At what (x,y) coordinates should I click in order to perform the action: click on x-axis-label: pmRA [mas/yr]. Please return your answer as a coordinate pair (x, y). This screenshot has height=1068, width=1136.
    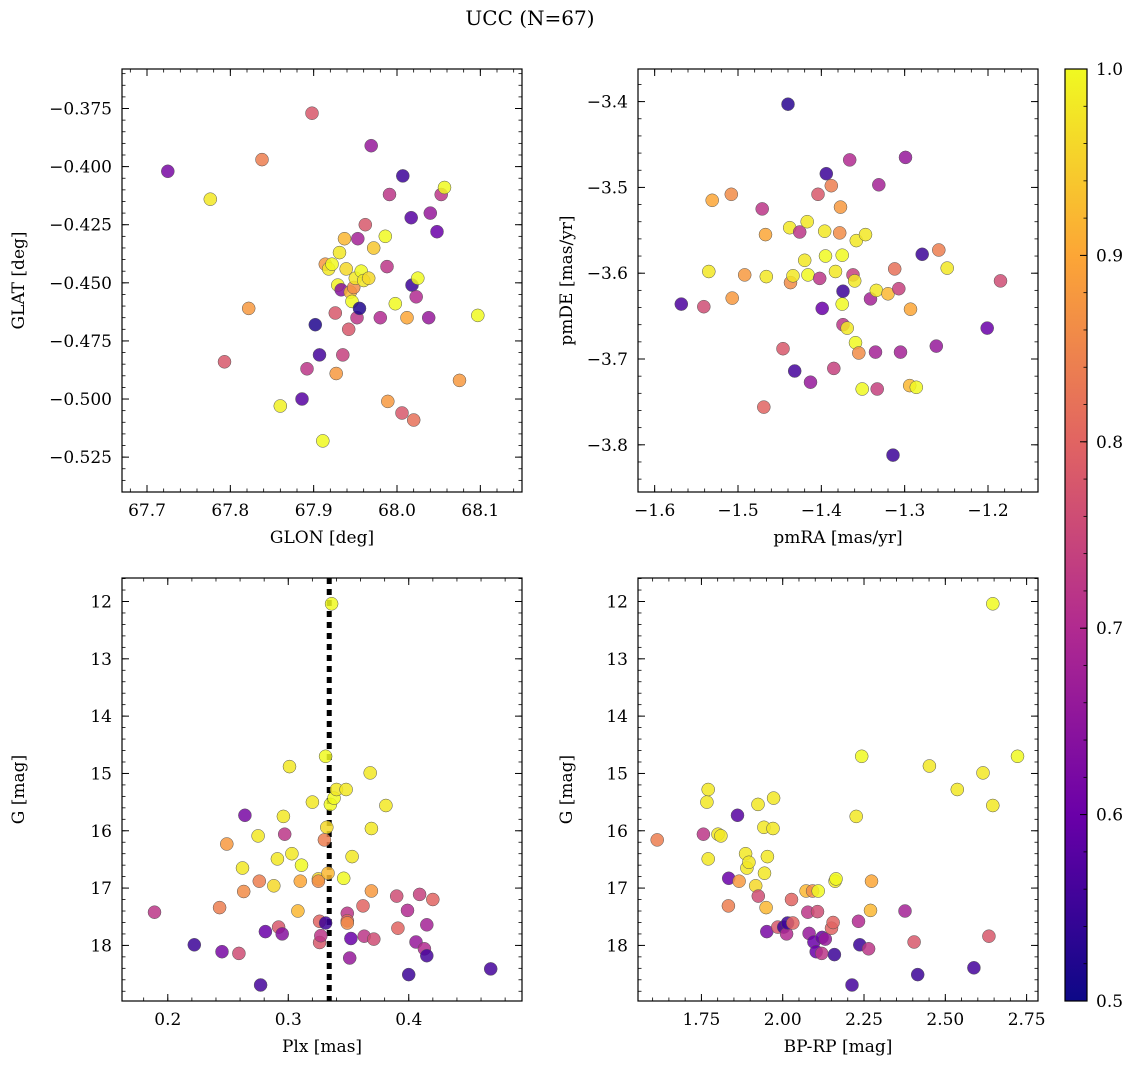
    Looking at the image, I should click on (837, 538).